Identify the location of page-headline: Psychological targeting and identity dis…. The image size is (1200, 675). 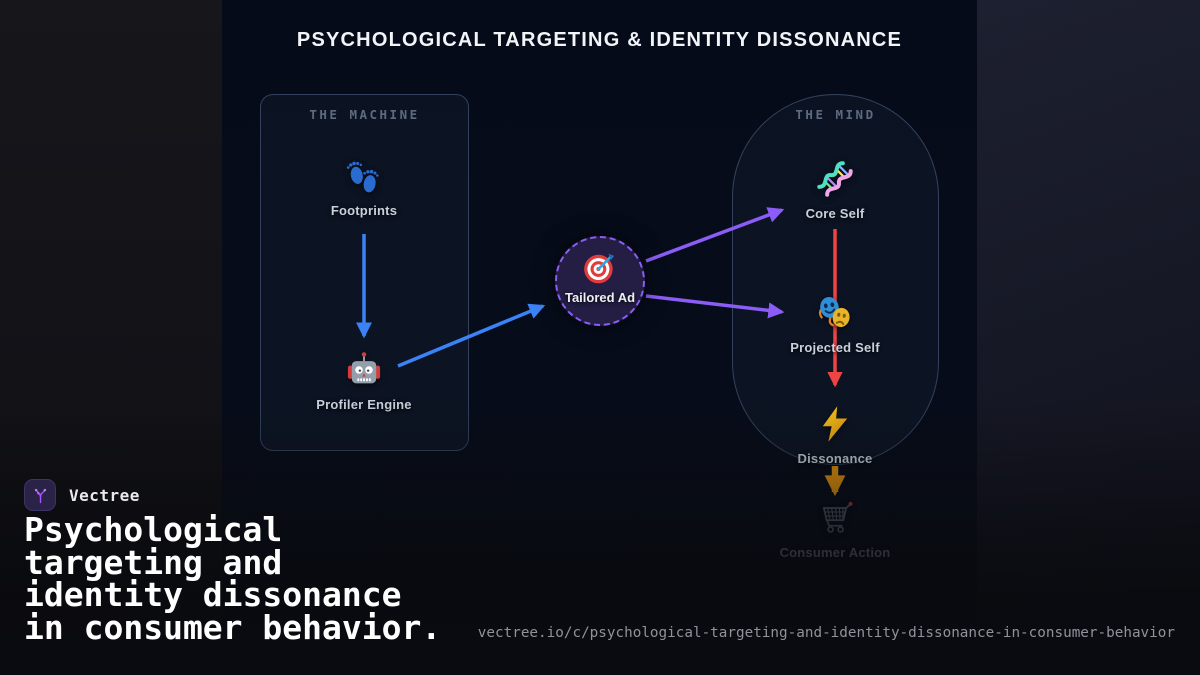
(233, 578).